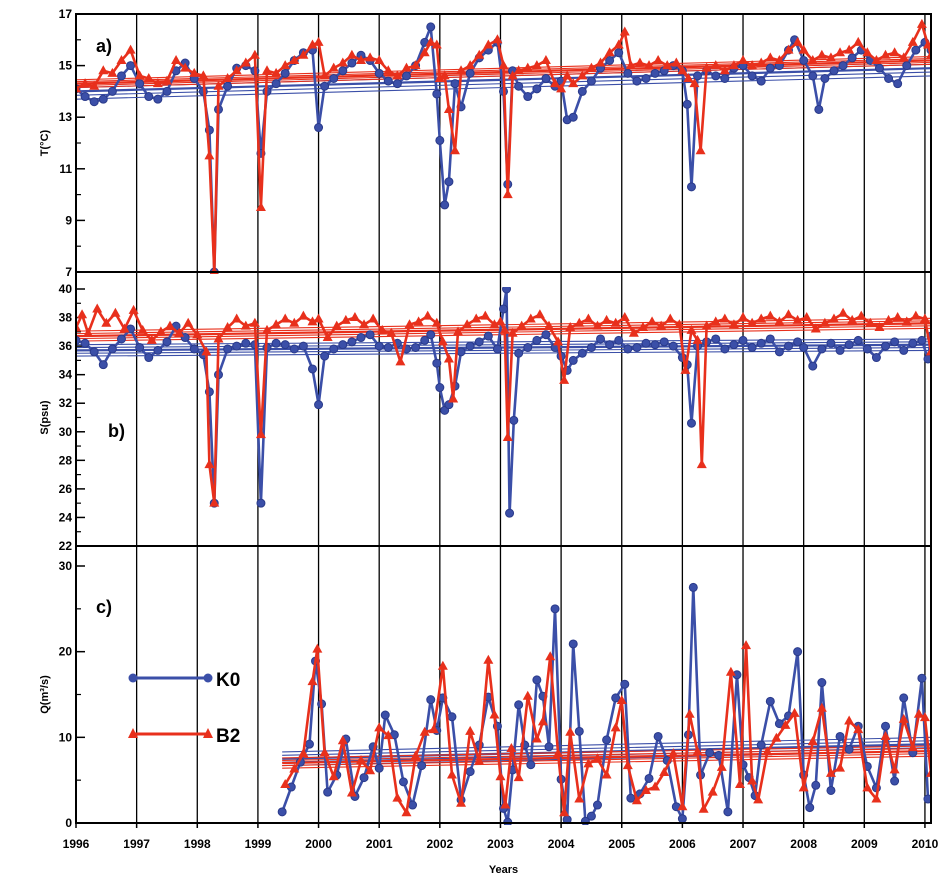  Describe the element at coordinates (104, 46) in the screenshot. I see `panel-label: a)` at that location.